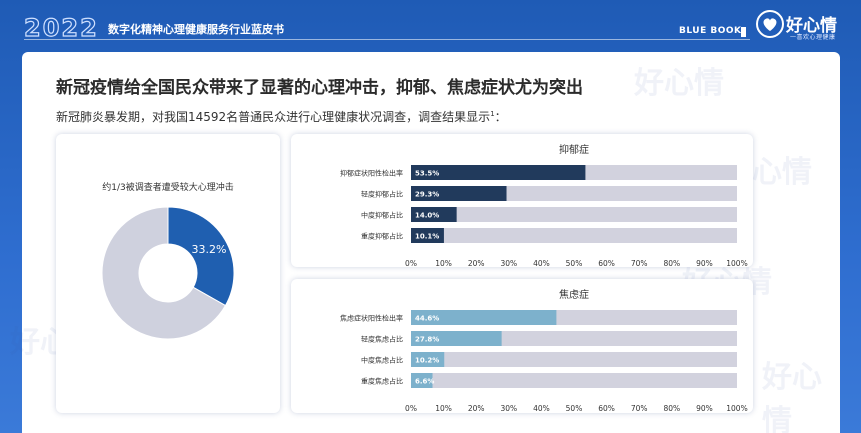  Describe the element at coordinates (382, 381) in the screenshot. I see `category-label: 重度焦虑占比` at that location.